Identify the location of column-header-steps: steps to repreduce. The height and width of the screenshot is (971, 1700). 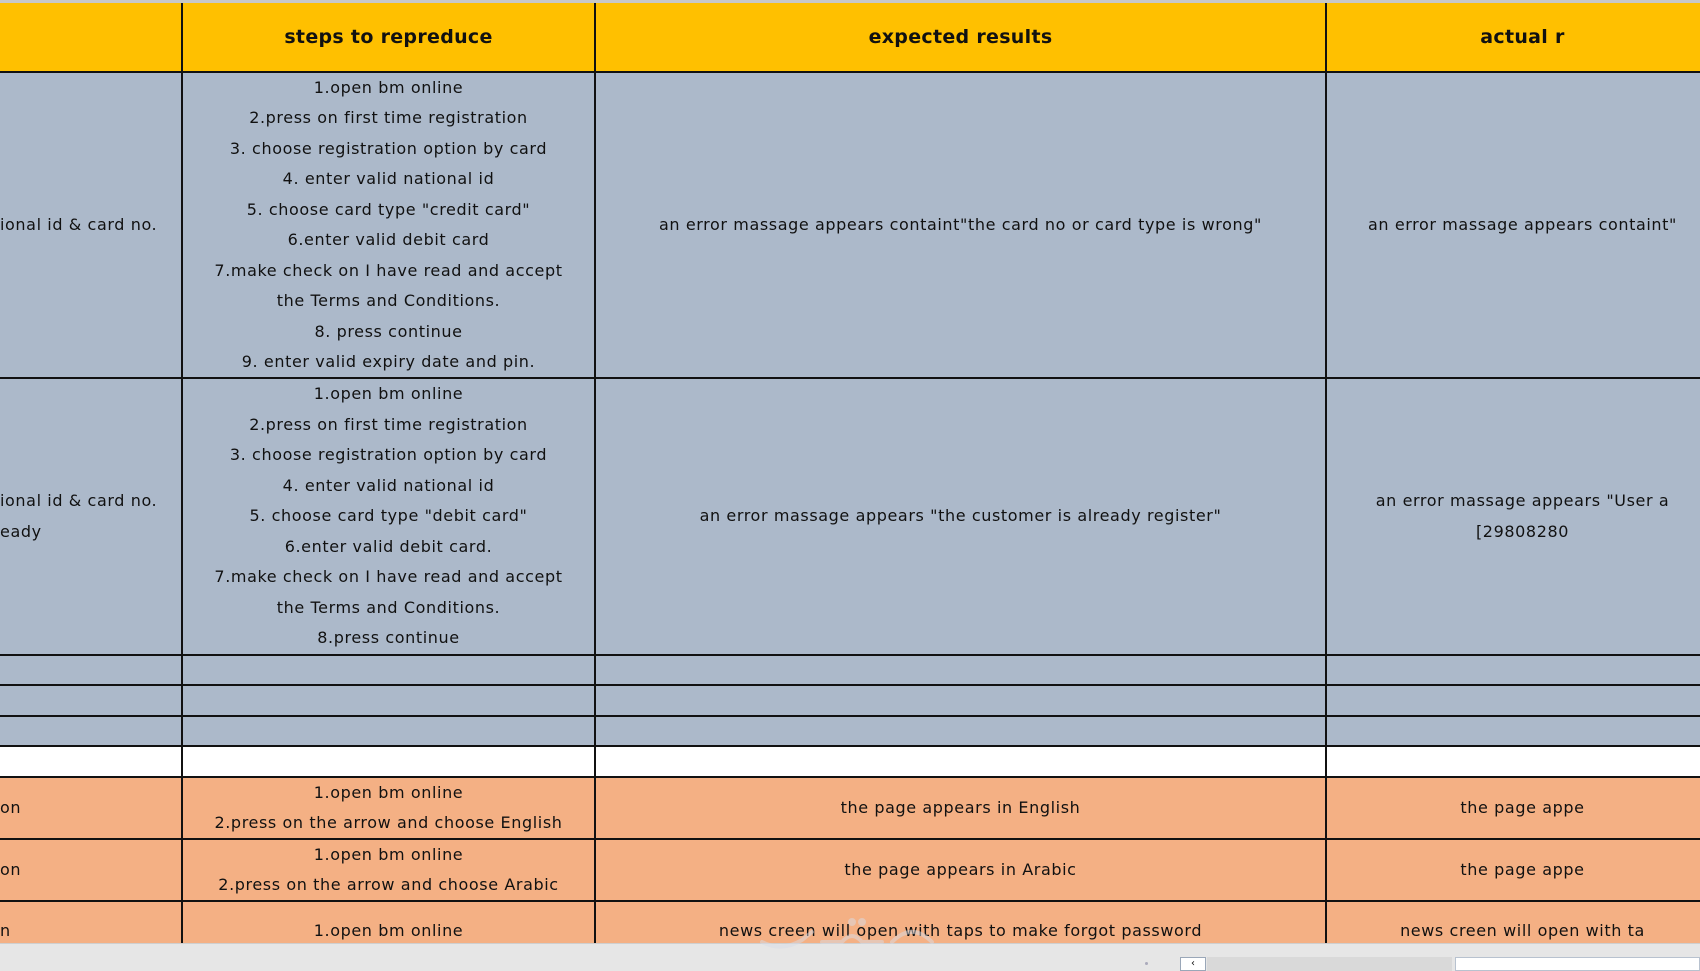
(389, 38).